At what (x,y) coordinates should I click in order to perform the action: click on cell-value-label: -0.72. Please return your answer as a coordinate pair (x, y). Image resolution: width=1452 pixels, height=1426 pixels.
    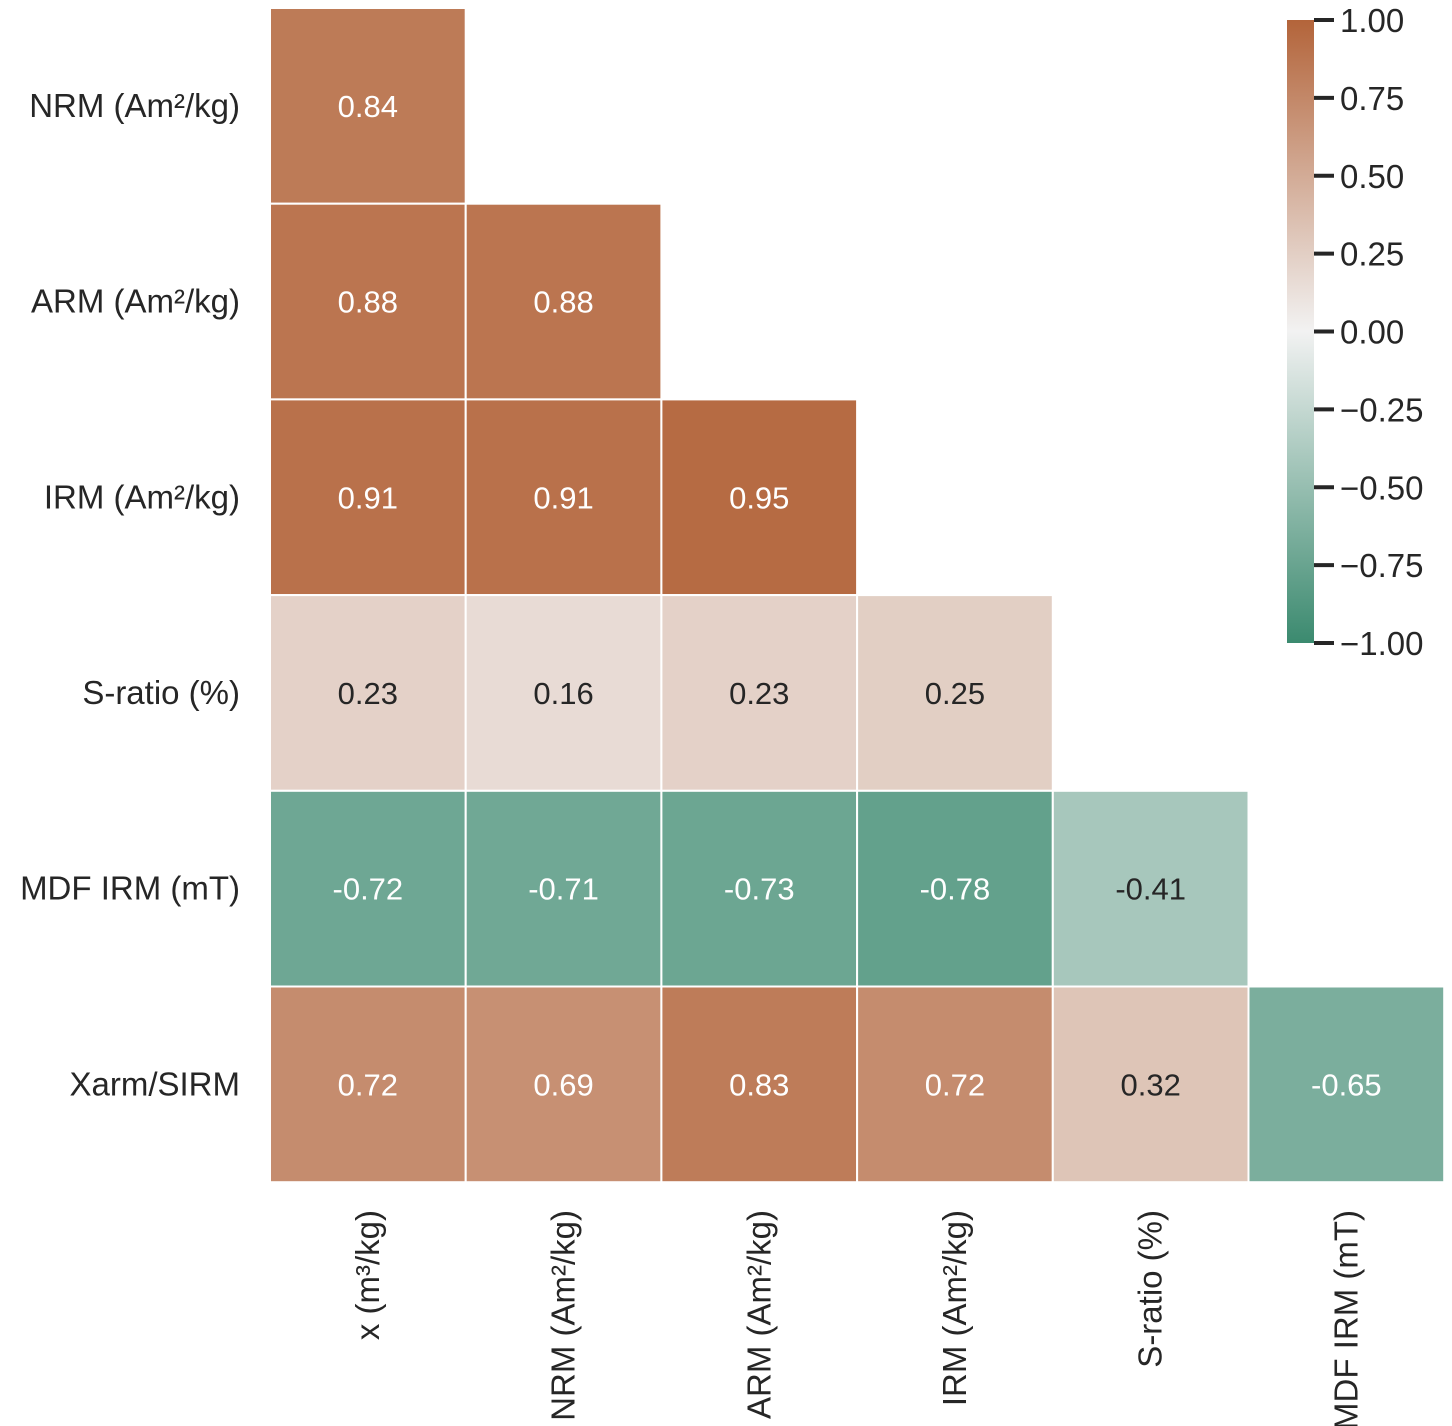
    Looking at the image, I should click on (368, 889).